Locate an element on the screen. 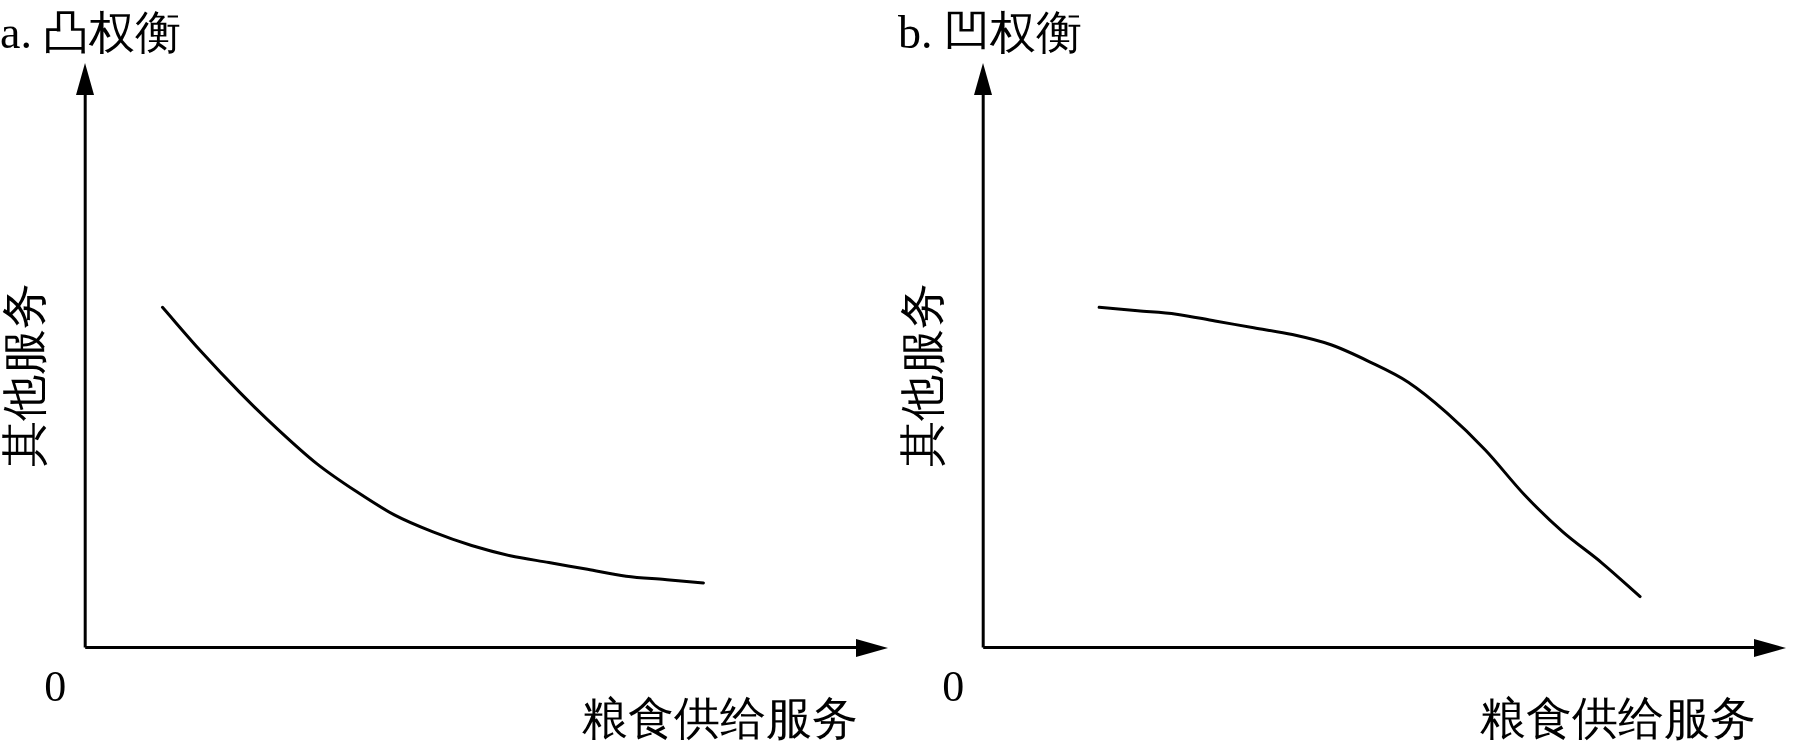  chart-title: b. 凹权衡 is located at coordinates (990, 32).